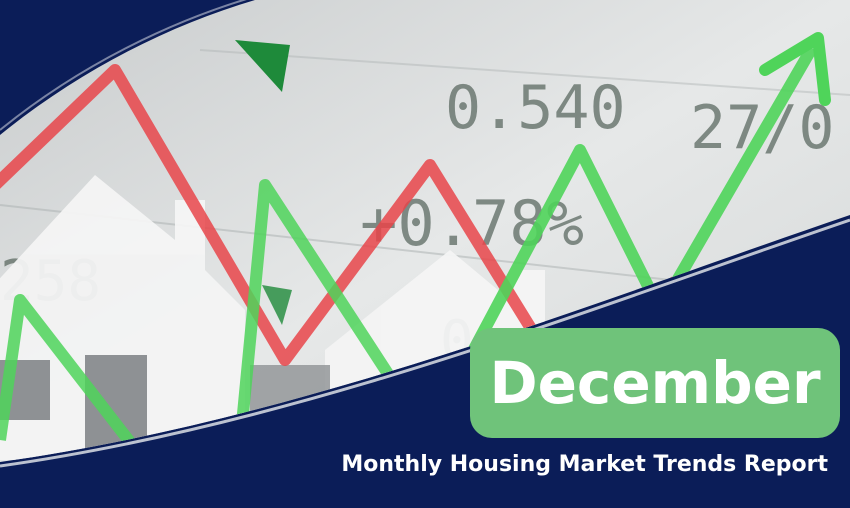 Image resolution: width=850 pixels, height=508 pixels. Describe the element at coordinates (535, 108) in the screenshot. I see `ticker-value: 0.540` at that location.